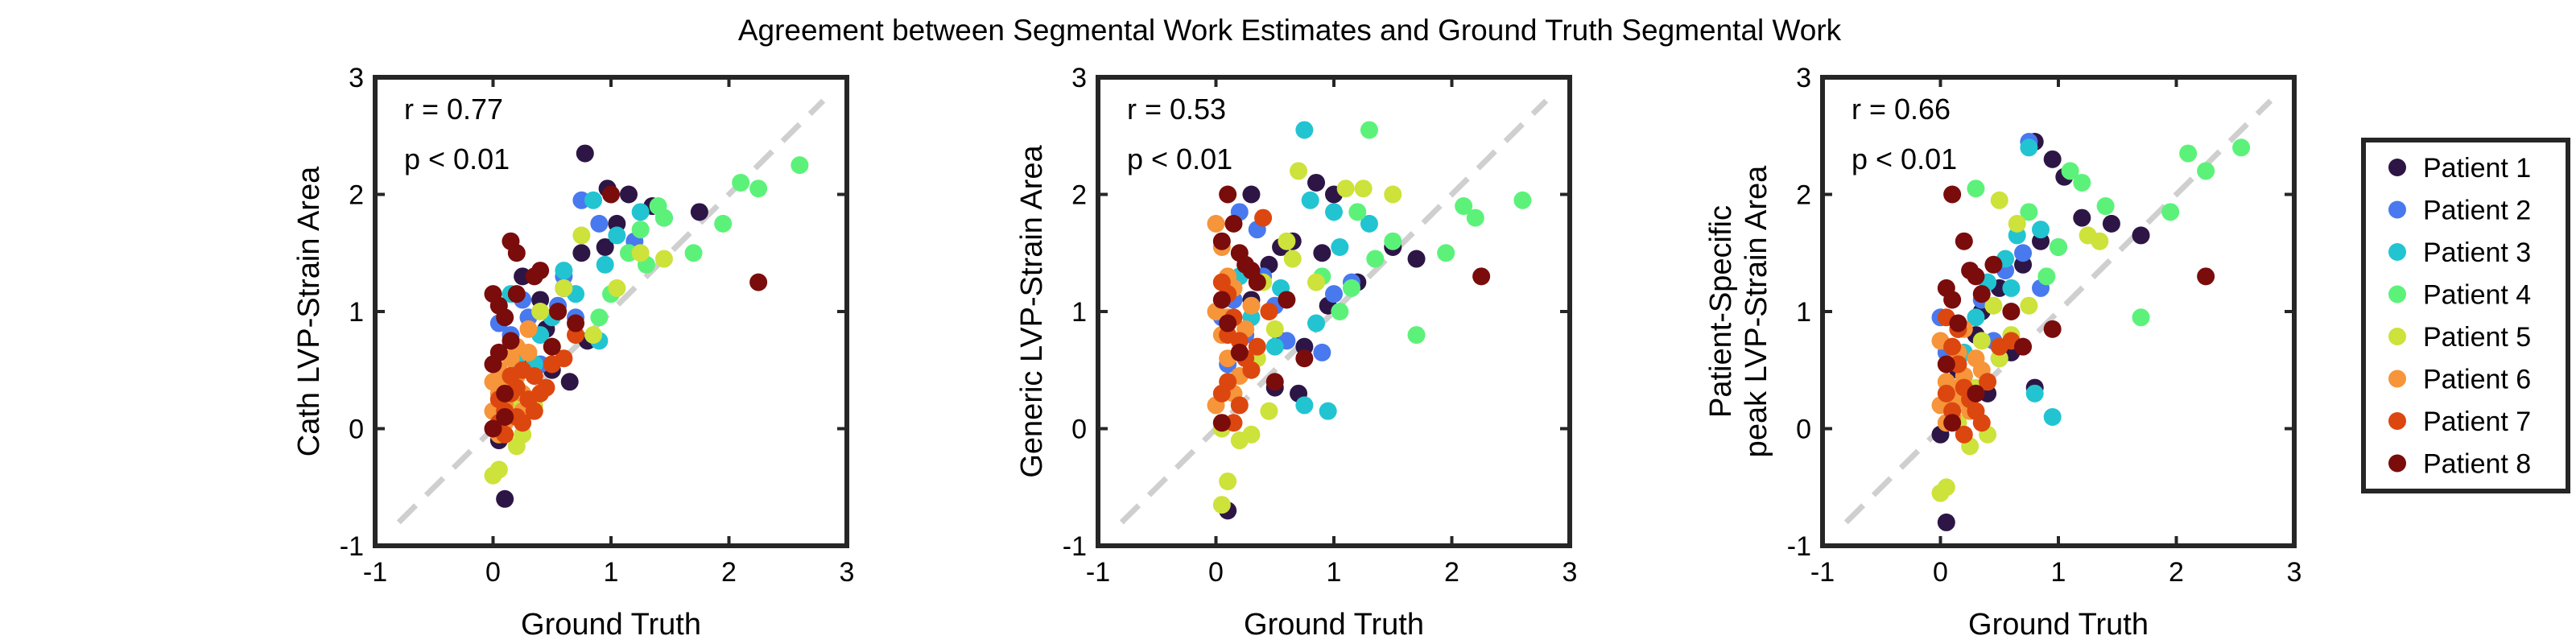 The width and height of the screenshot is (2576, 644). I want to click on legend-label: Patient 6, so click(2477, 380).